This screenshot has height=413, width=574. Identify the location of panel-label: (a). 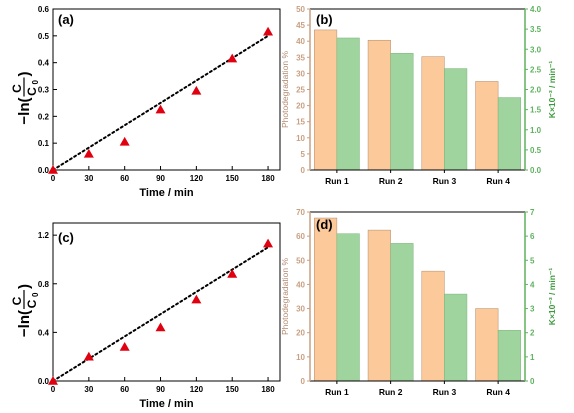
(66, 19).